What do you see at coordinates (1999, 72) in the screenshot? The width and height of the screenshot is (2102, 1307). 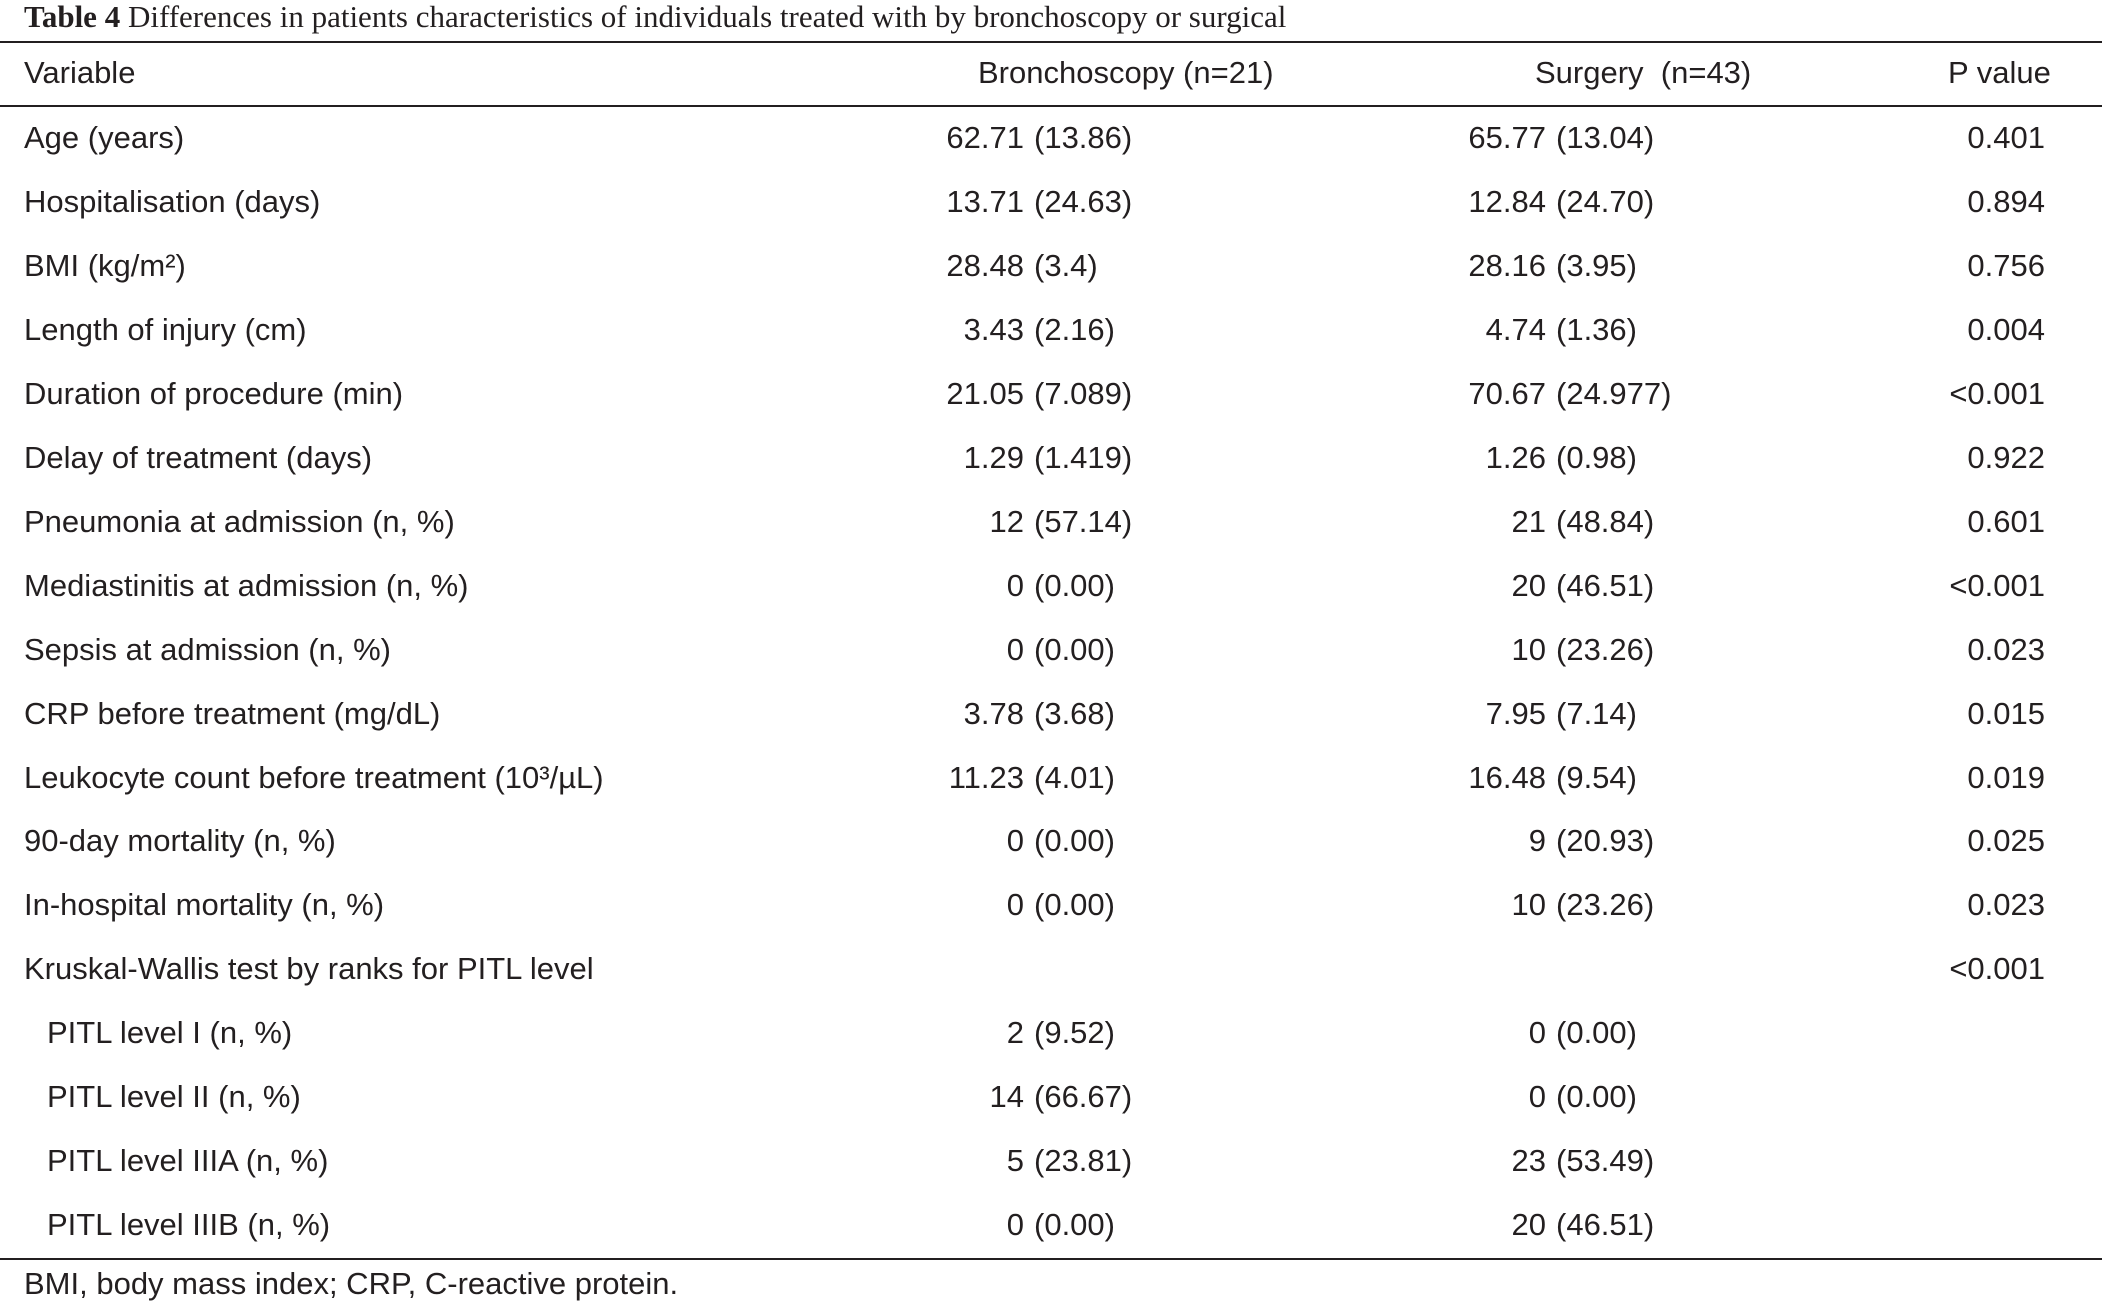 I see `header-p-value: P value` at bounding box center [1999, 72].